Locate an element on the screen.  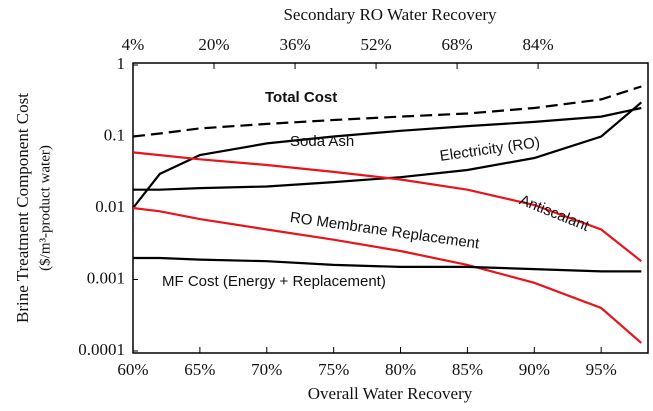
series-label: Soda Ash is located at coordinates (322, 141).